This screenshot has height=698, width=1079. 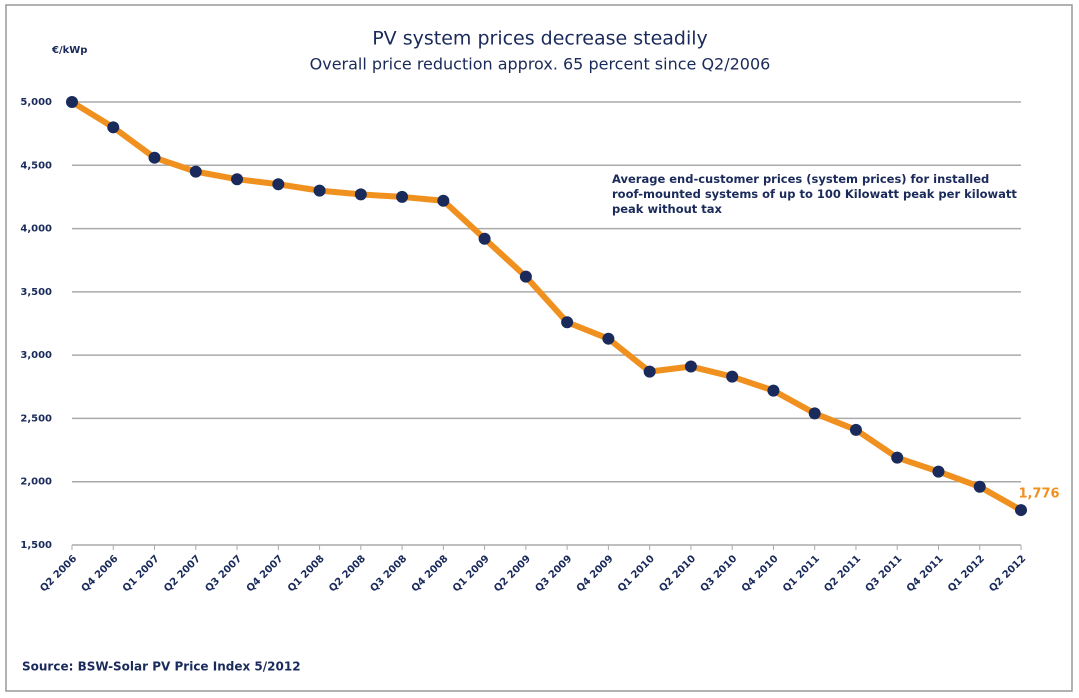 What do you see at coordinates (265, 573) in the screenshot?
I see `x-tick-label: Q4 2007` at bounding box center [265, 573].